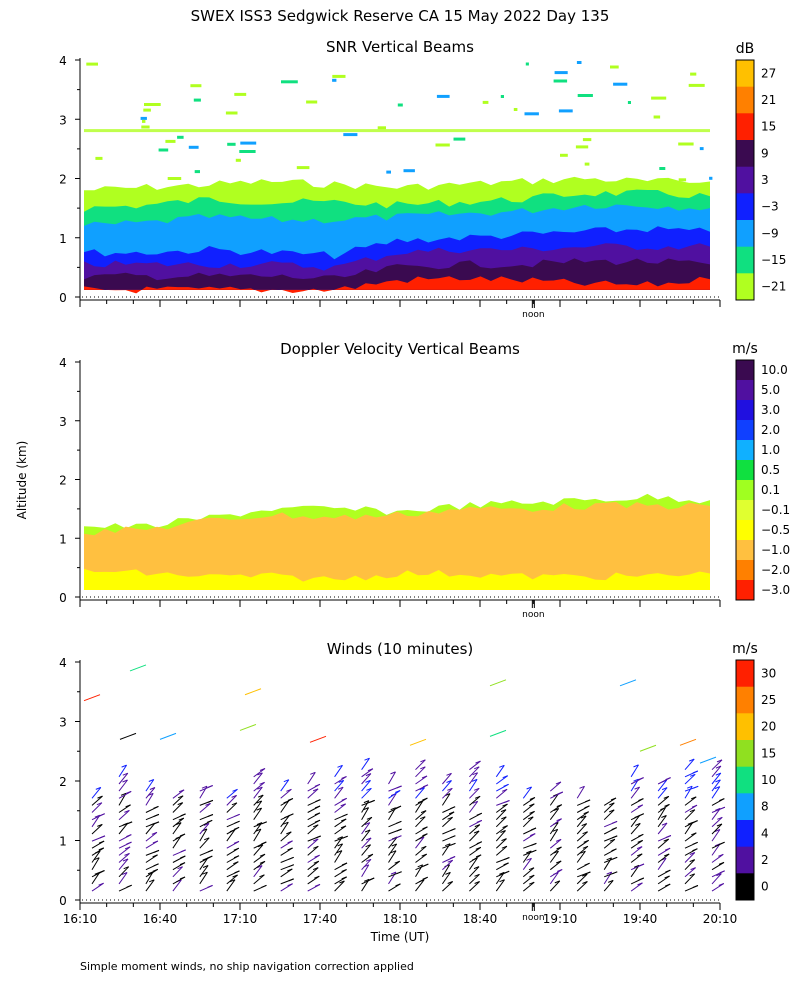  I want to click on panel3-colorbar-unit: m/s, so click(745, 649).